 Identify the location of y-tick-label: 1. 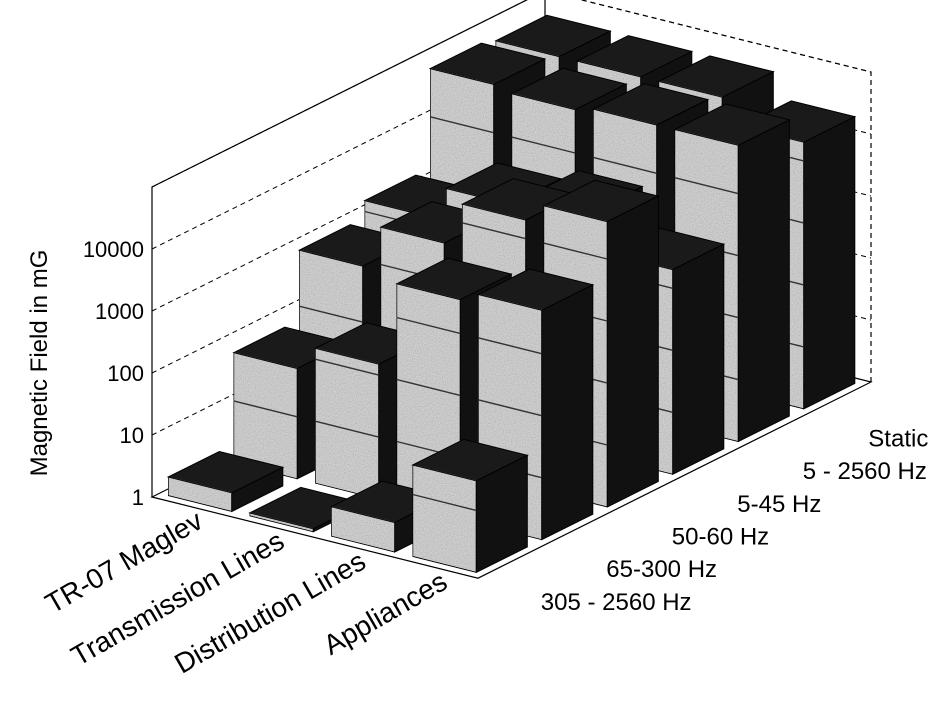
(138, 497).